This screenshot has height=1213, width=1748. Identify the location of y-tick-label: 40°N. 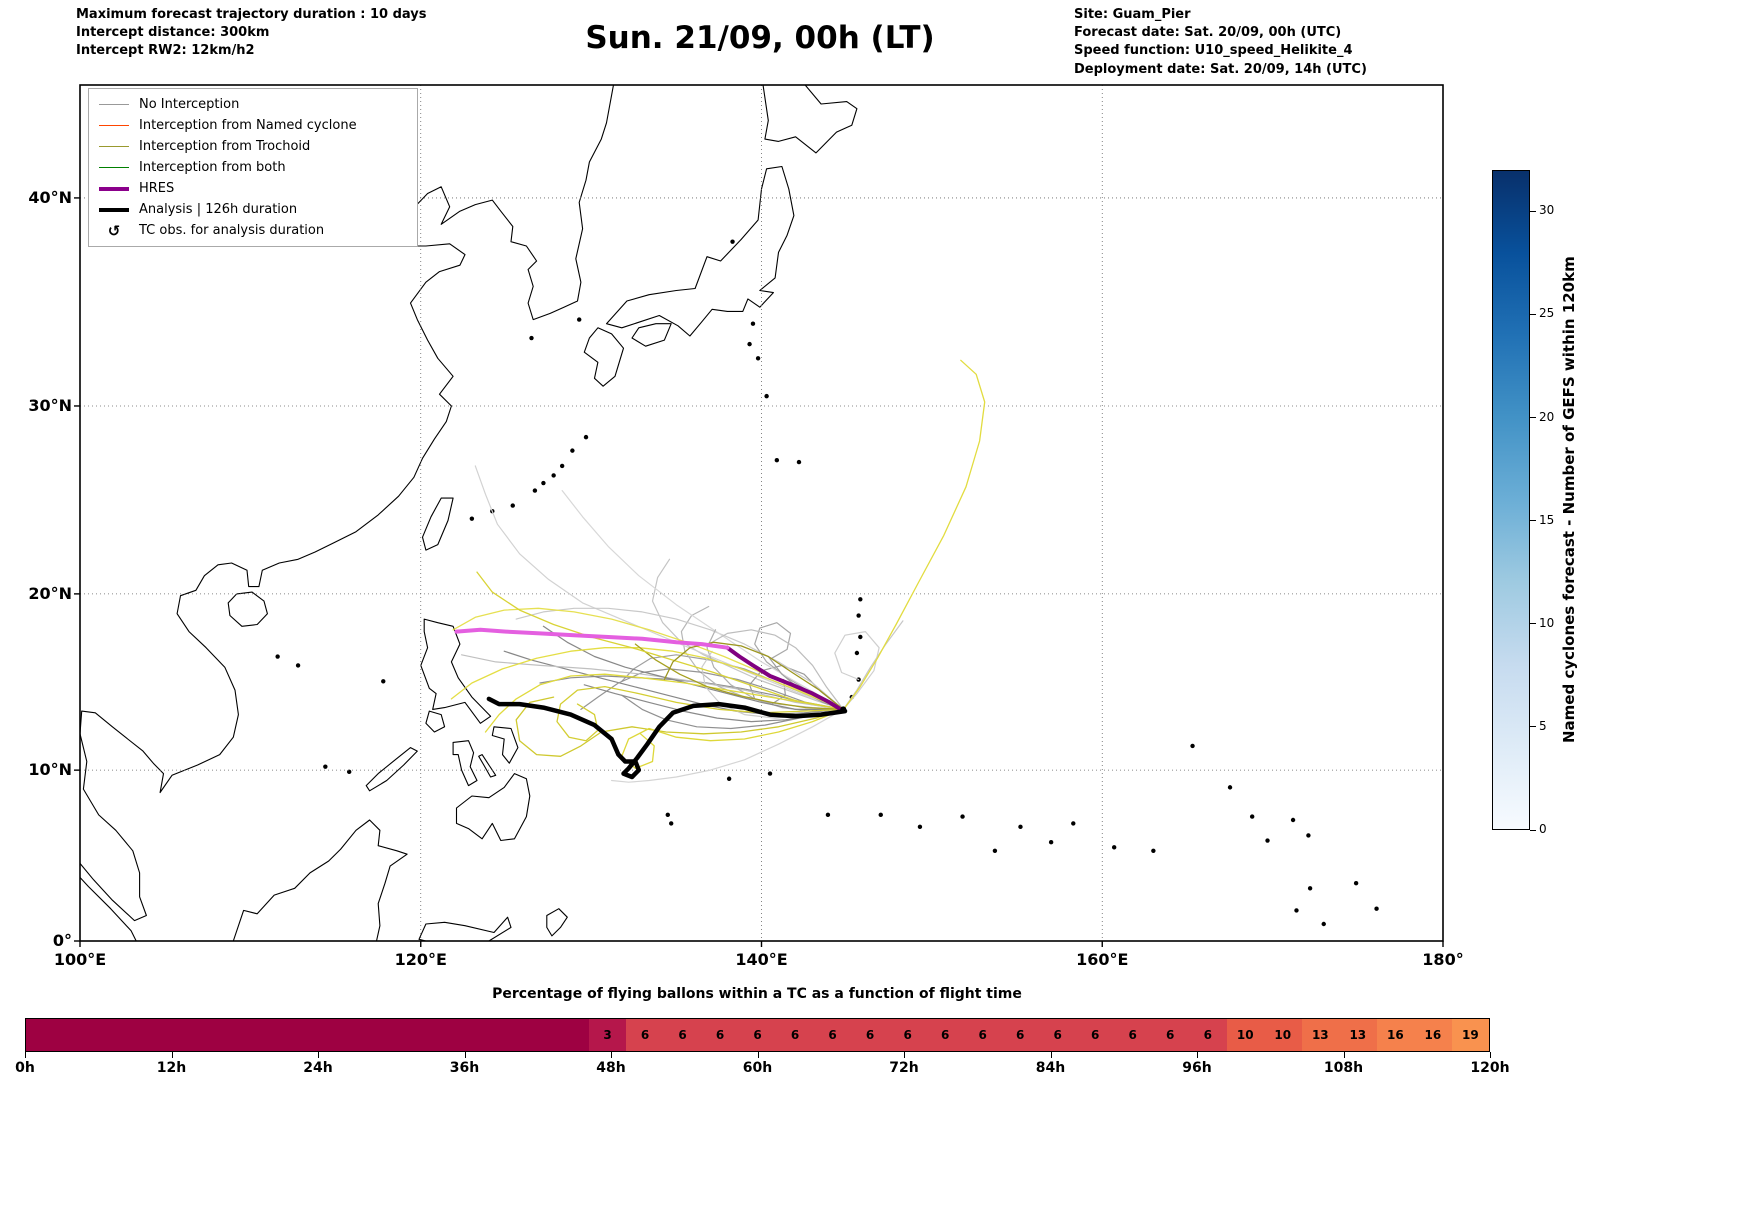
(50, 197).